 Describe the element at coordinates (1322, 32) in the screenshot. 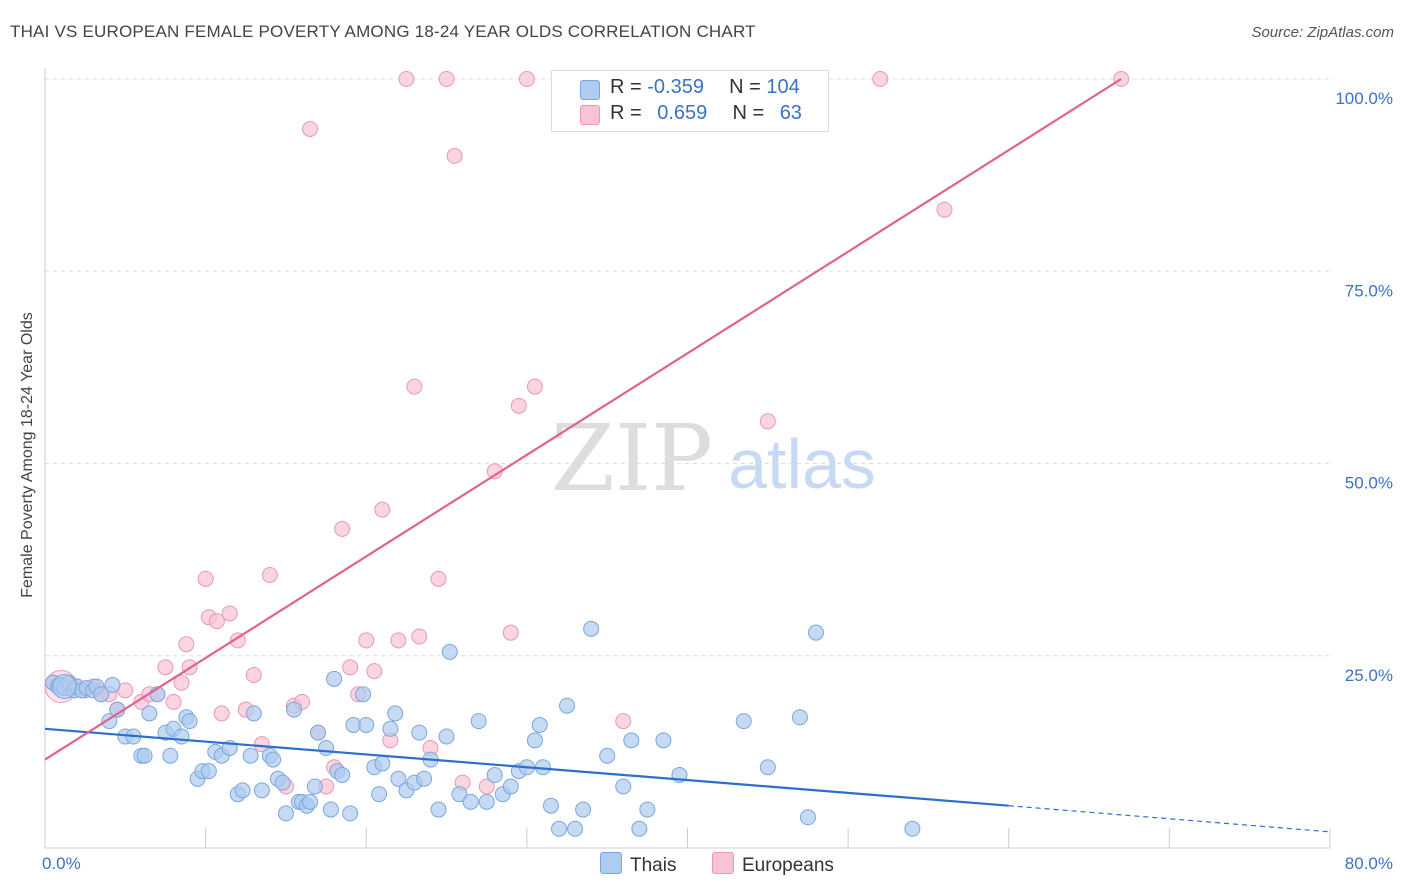

I see `source-credit: Source: ZipAtlas.com` at that location.